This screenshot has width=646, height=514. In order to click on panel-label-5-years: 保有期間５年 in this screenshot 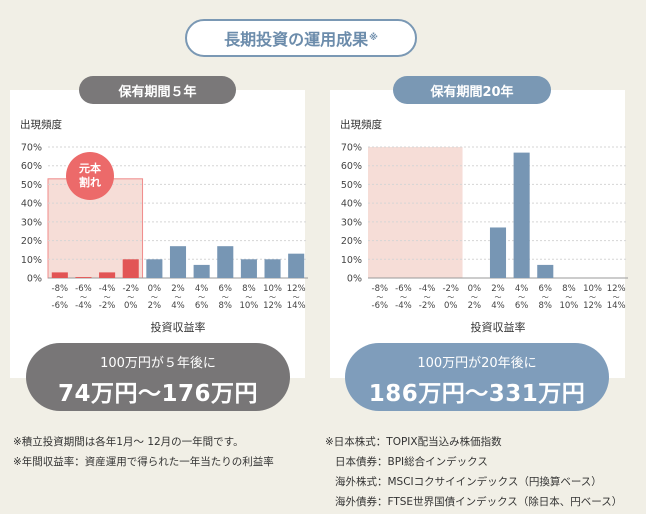, I will do `click(157, 90)`.